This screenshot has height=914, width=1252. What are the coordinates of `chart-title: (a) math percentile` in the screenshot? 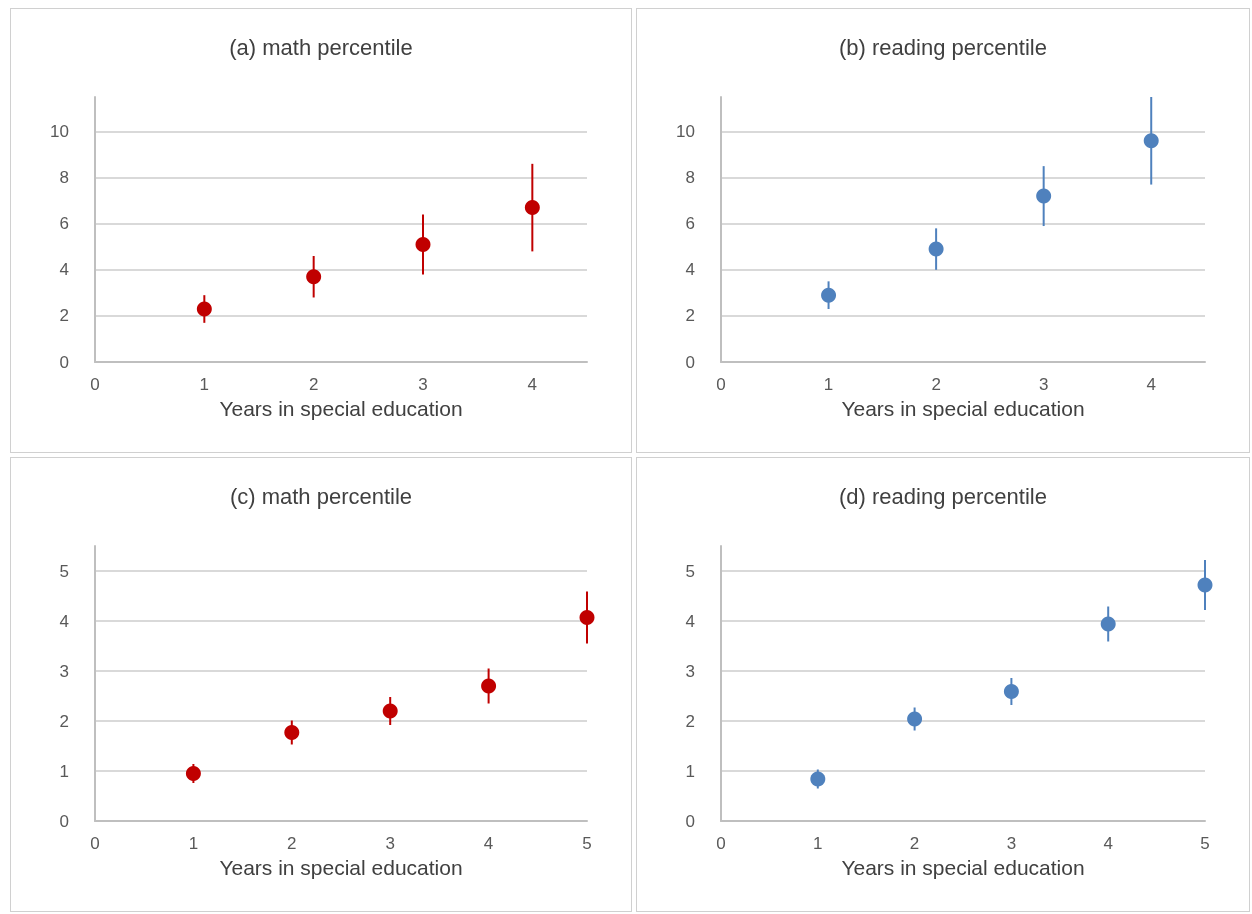 It's located at (321, 47).